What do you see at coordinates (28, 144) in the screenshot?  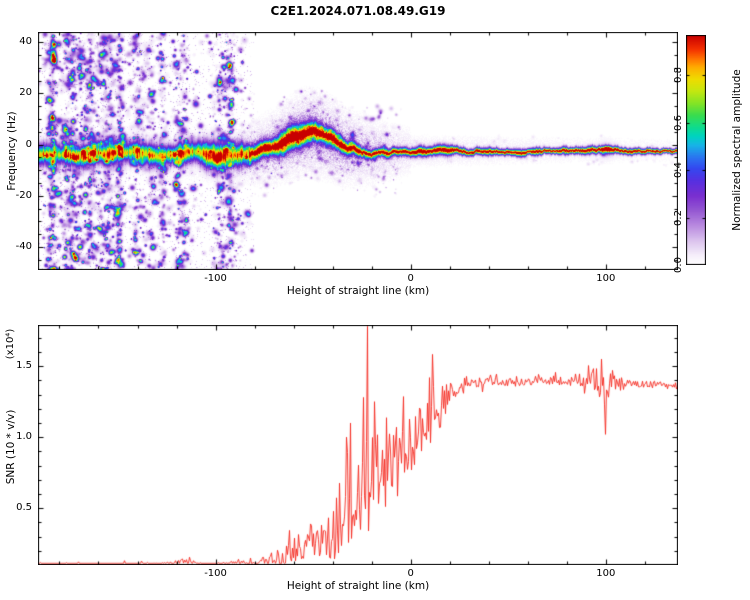 I see `y-tick-label: 0` at bounding box center [28, 144].